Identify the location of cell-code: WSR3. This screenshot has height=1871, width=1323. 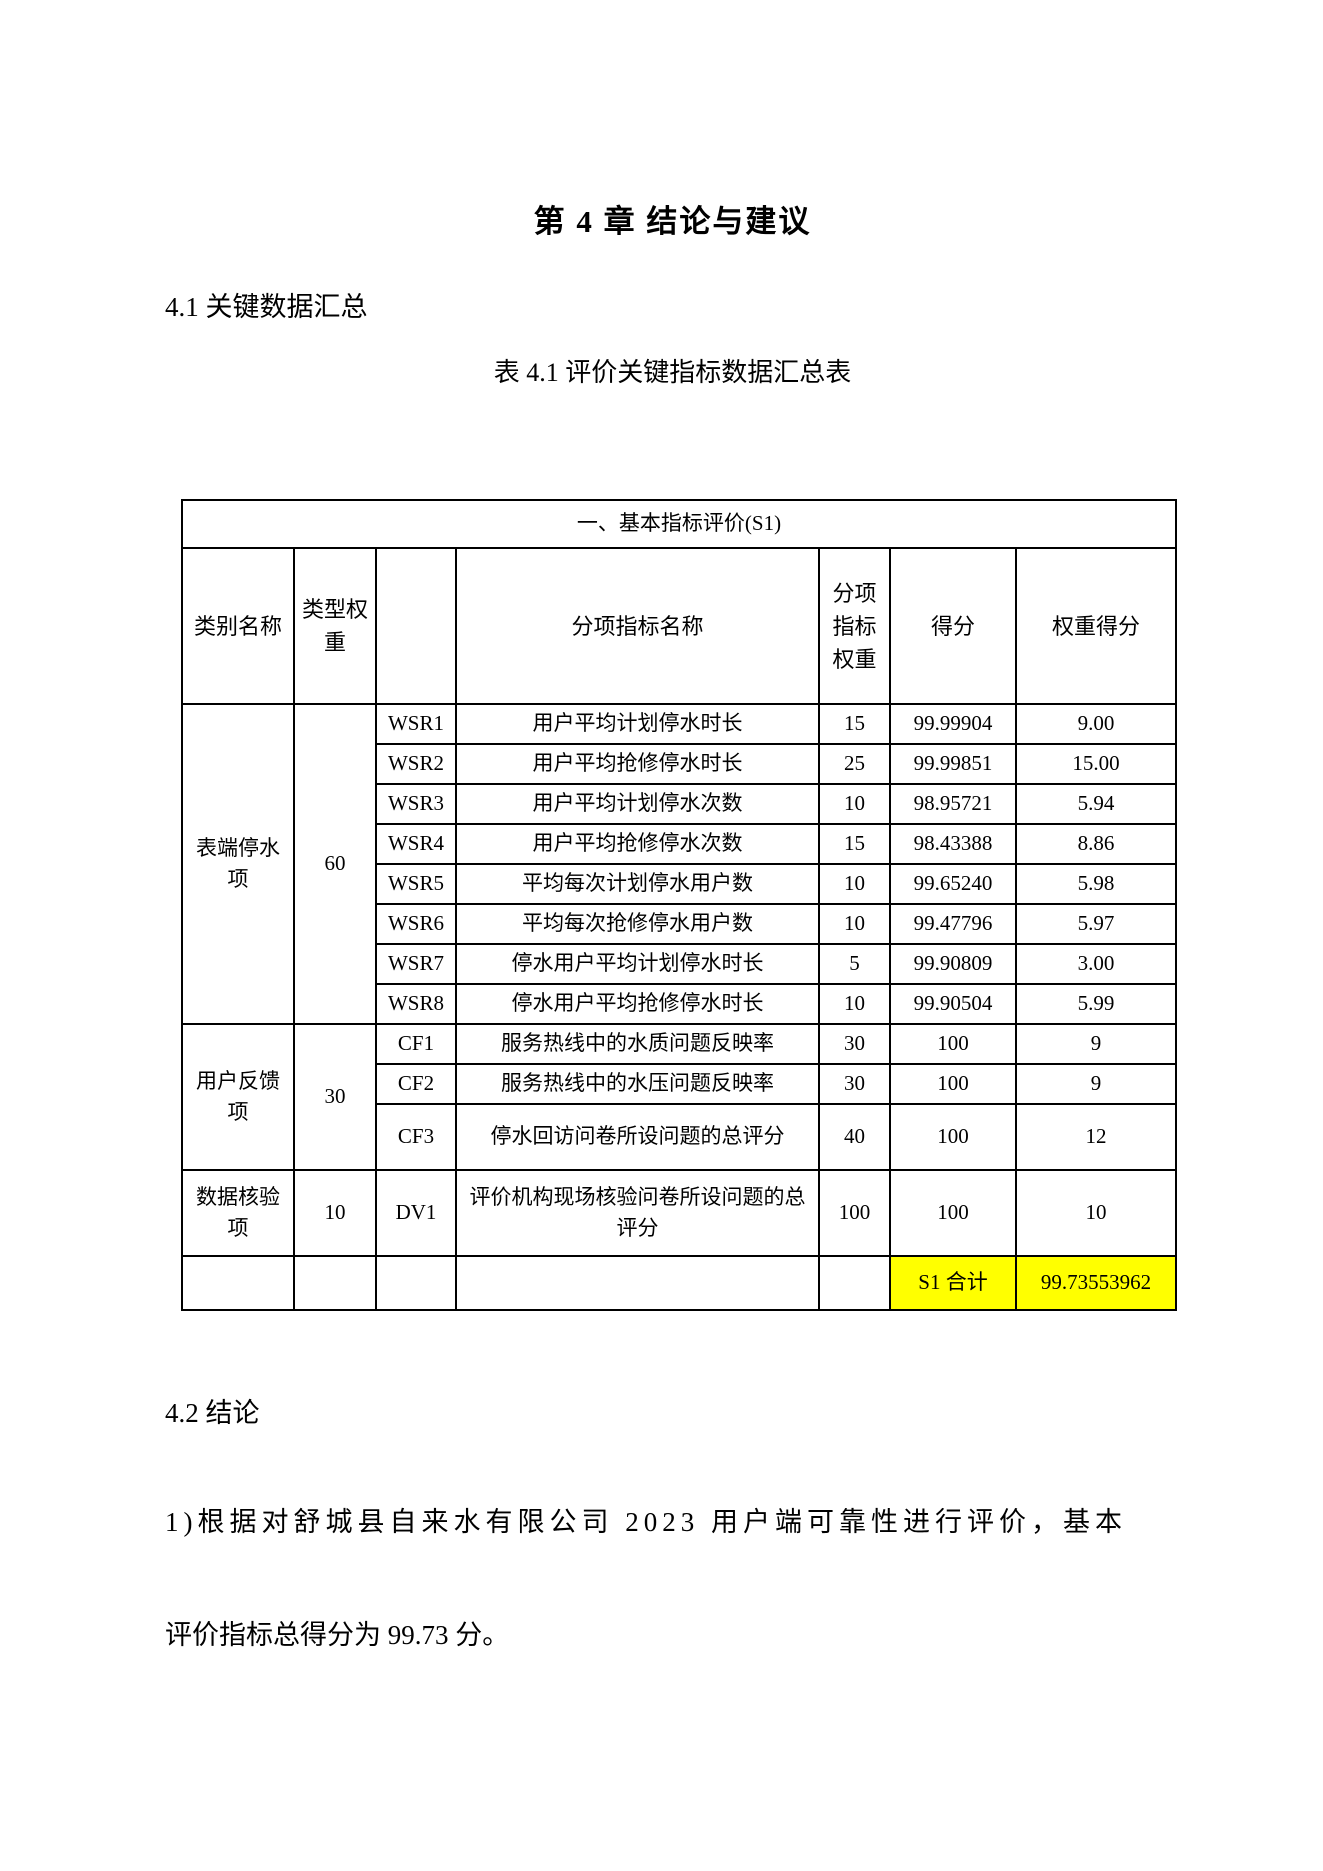
(416, 804).